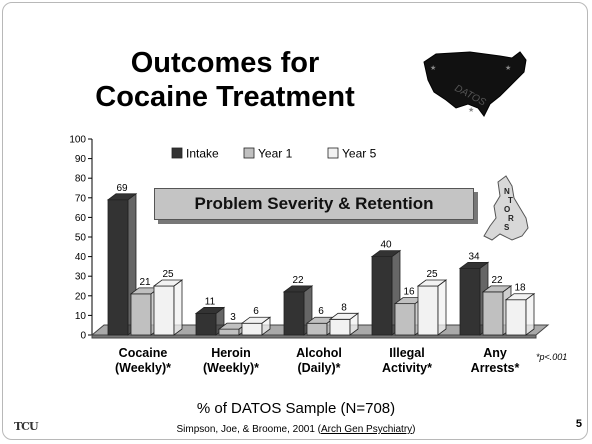 The width and height of the screenshot is (592, 444). Describe the element at coordinates (225, 63) in the screenshot. I see `title-line-1: Outcomes for` at that location.